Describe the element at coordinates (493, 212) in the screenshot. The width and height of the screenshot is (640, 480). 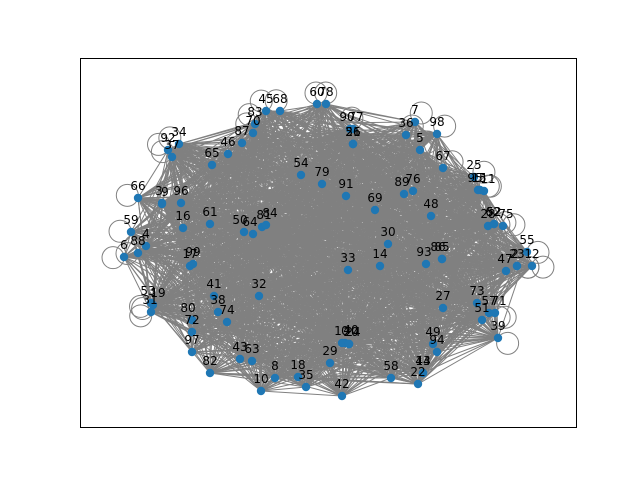
I see `node-label-52: 52` at that location.